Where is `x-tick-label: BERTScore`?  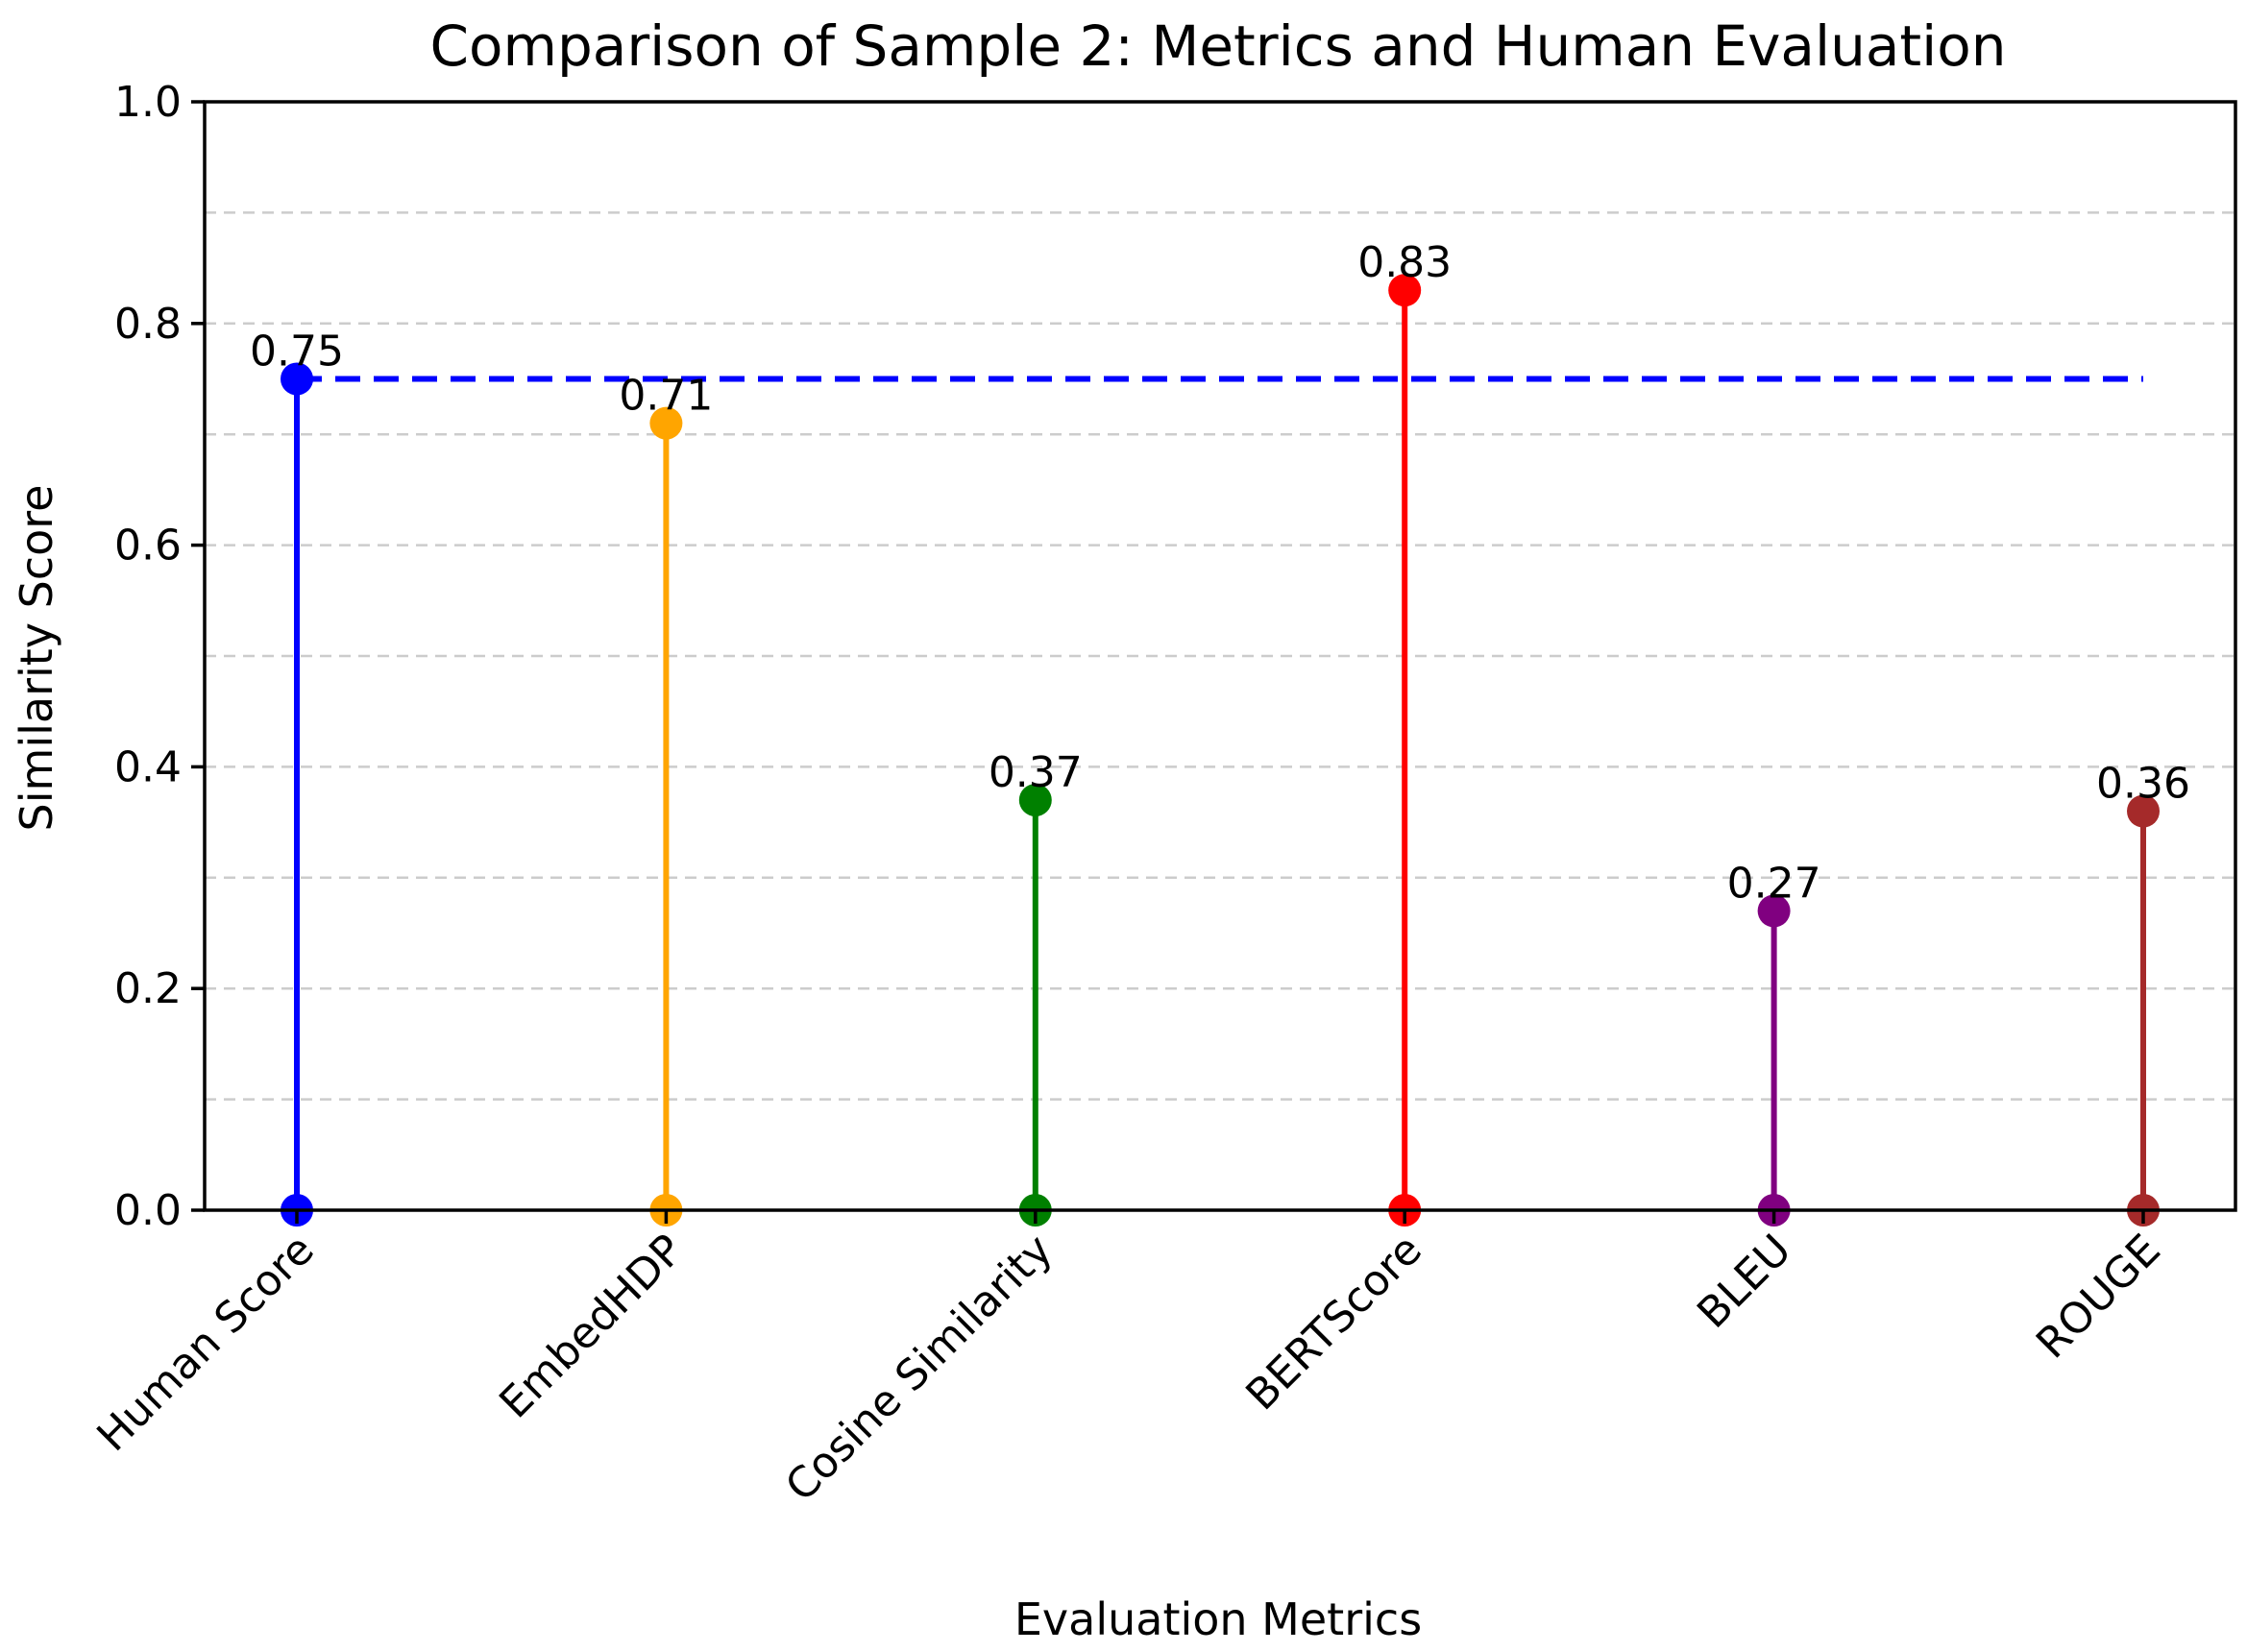 x-tick-label: BERTScore is located at coordinates (1333, 1323).